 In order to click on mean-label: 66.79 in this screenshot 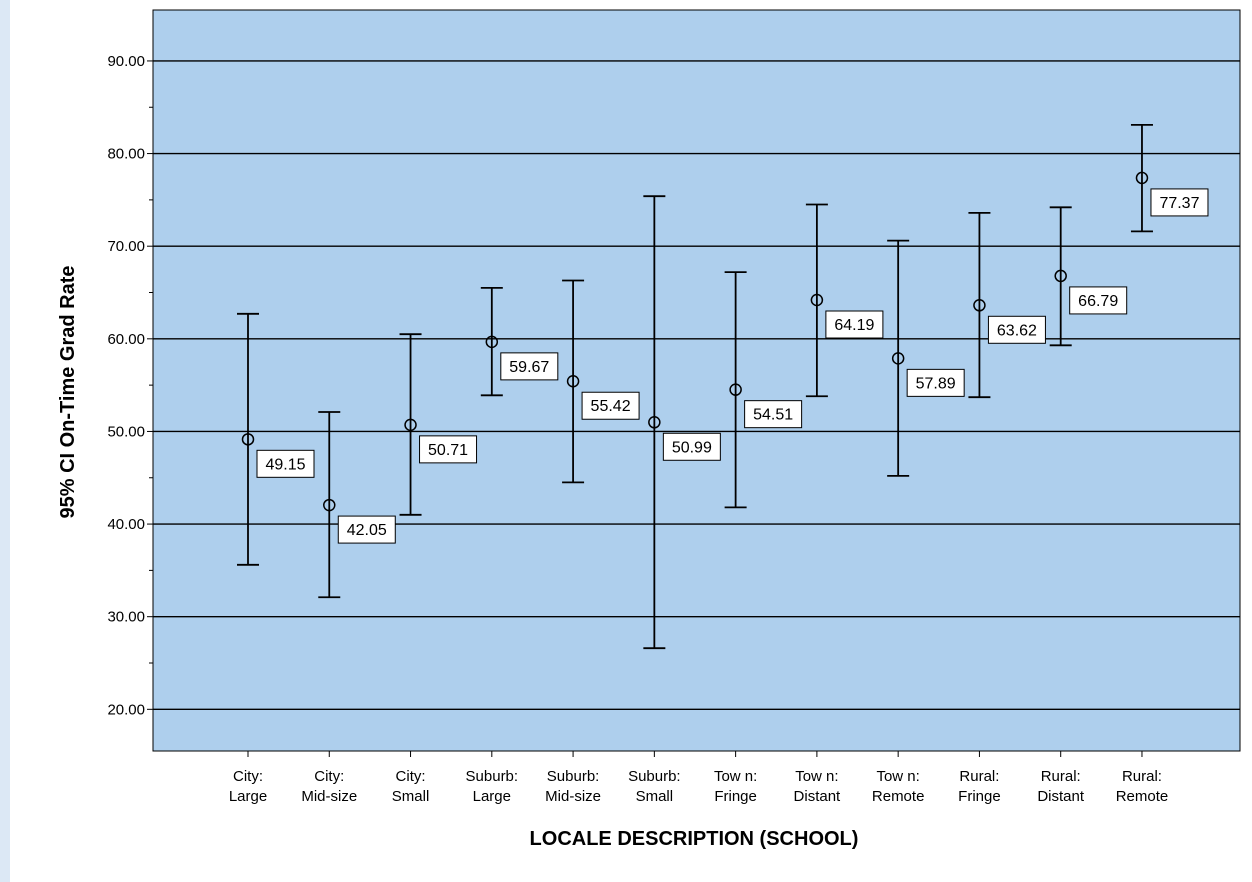, I will do `click(1098, 301)`.